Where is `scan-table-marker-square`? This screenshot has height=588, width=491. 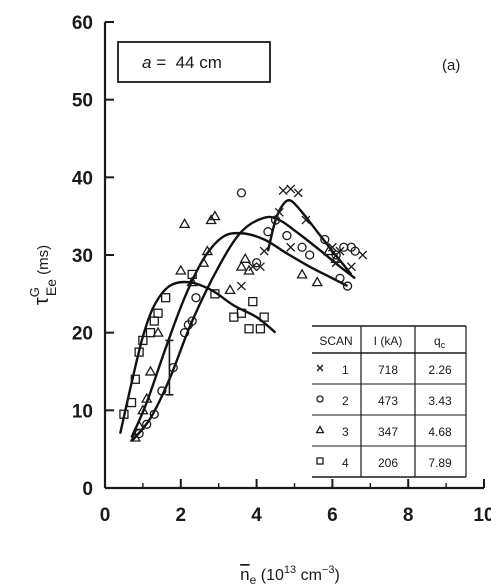
scan-table-marker-square is located at coordinates (320, 461).